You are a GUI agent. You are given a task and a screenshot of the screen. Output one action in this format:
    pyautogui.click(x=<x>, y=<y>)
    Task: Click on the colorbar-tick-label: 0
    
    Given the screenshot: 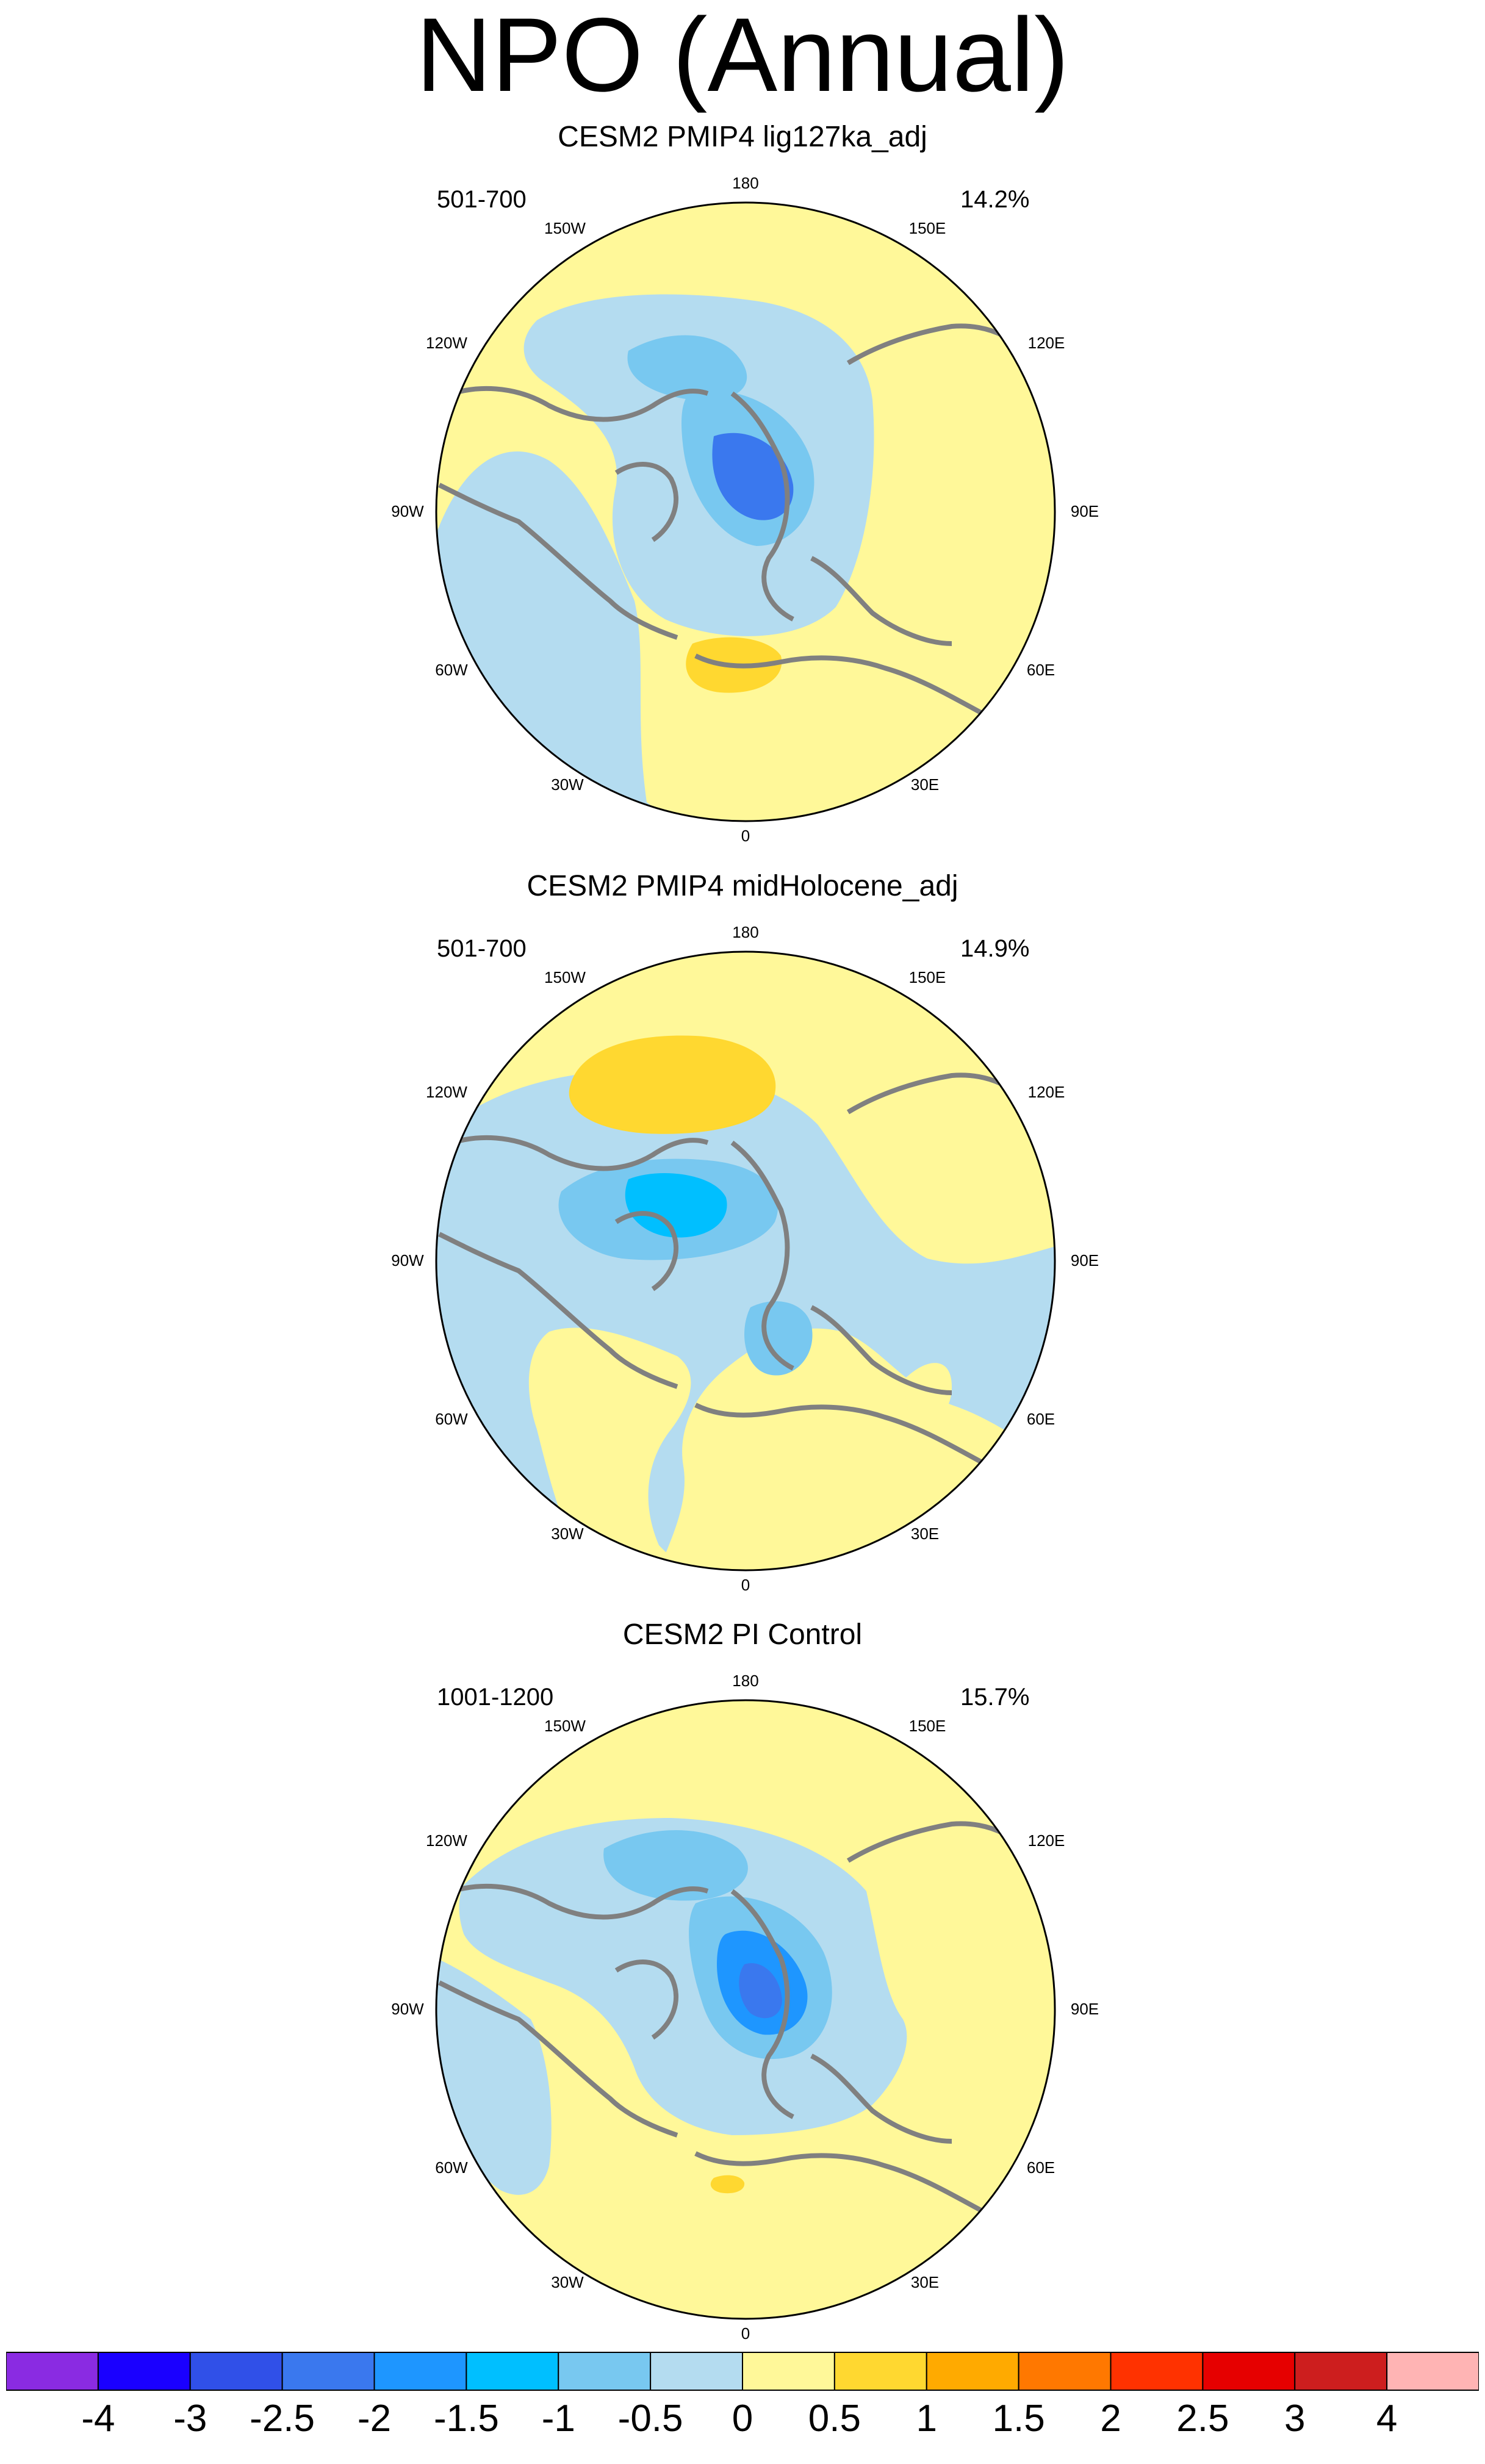 What is the action you would take?
    pyautogui.click(x=743, y=2419)
    